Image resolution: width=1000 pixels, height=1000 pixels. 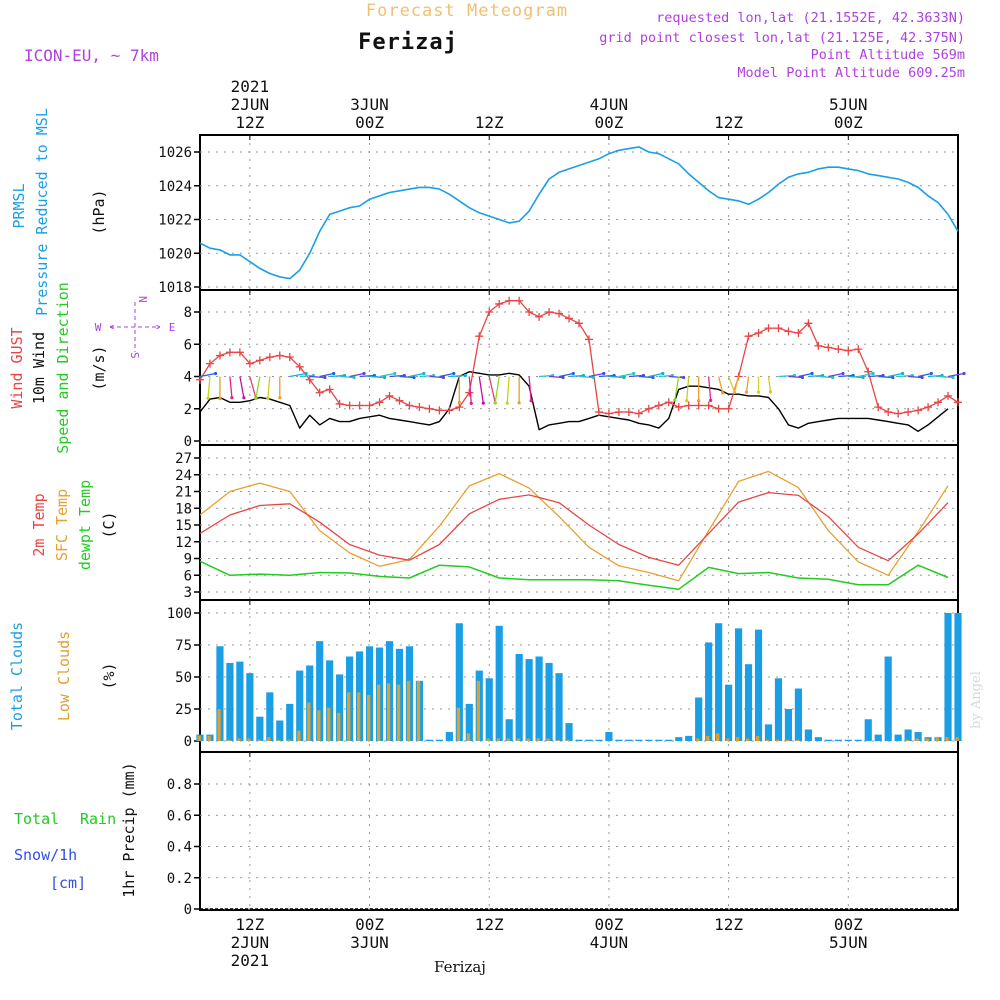 I want to click on top-time-label: 2021, so click(x=250, y=86).